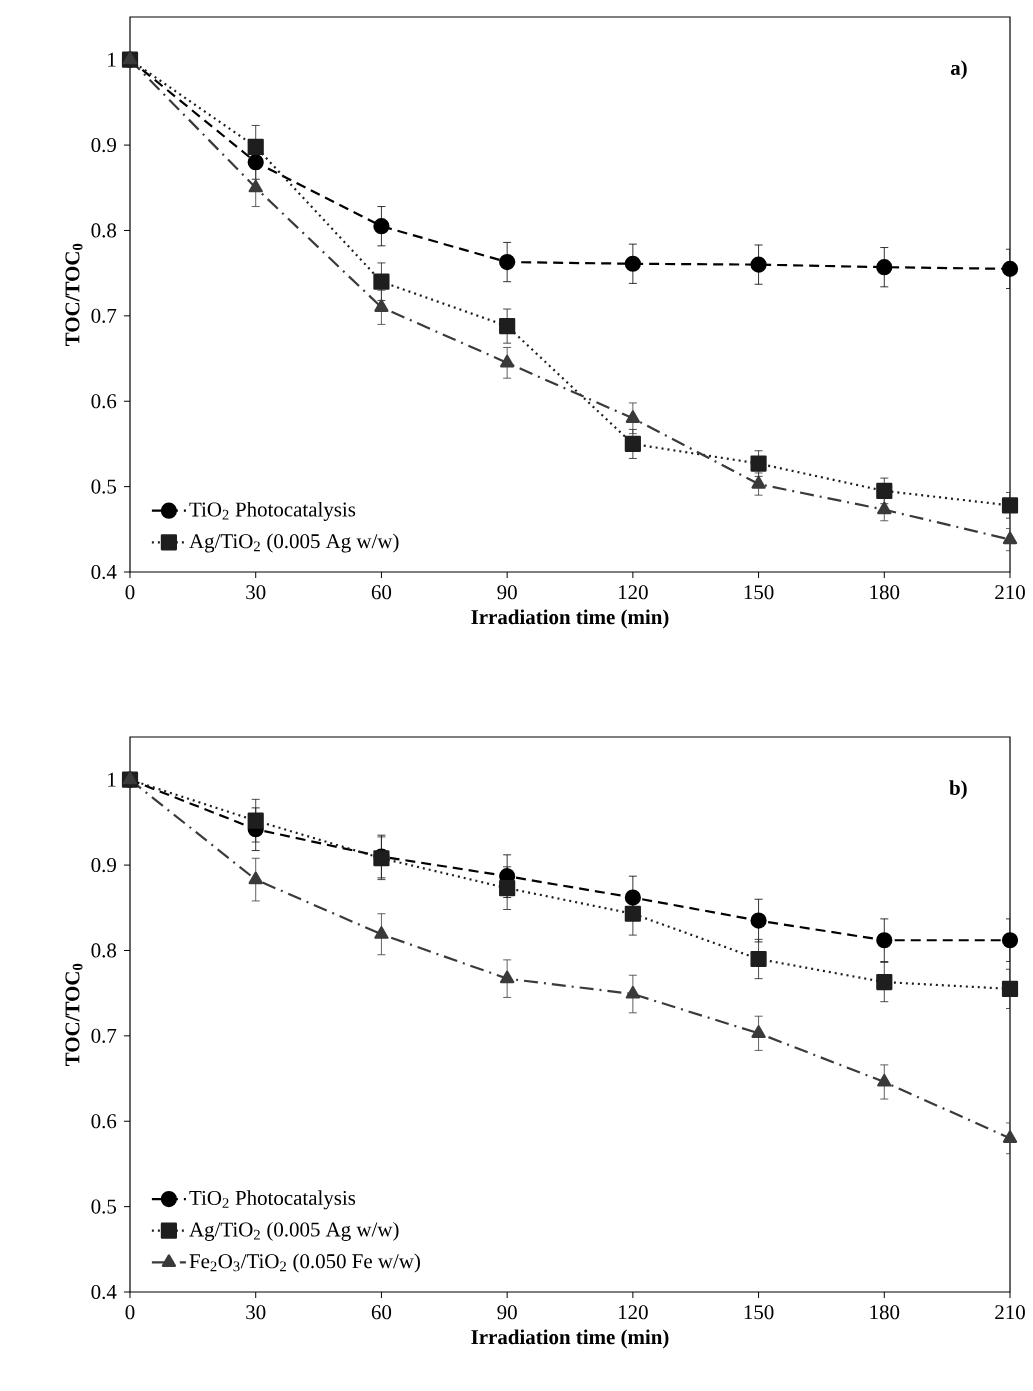  Describe the element at coordinates (959, 70) in the screenshot. I see `text: a)` at that location.